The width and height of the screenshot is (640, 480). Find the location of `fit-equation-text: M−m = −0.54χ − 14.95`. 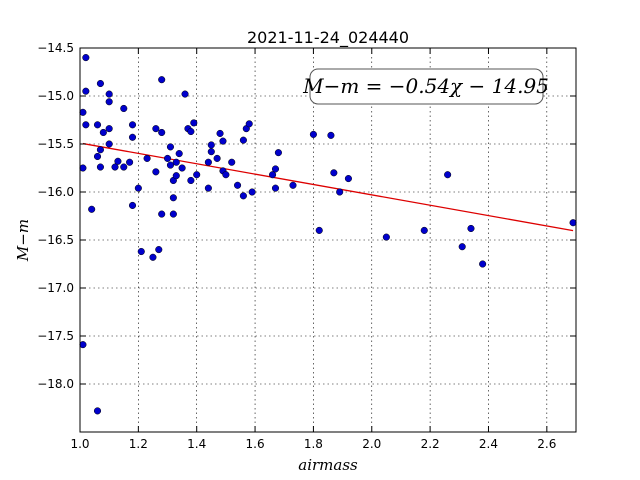

fit-equation-text: M−m = −0.54χ − 14.95 is located at coordinates (425, 86).